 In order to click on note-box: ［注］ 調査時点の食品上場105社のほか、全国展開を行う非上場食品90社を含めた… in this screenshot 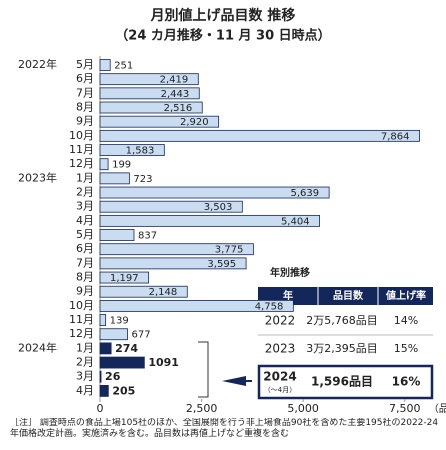, I will do `click(224, 428)`.